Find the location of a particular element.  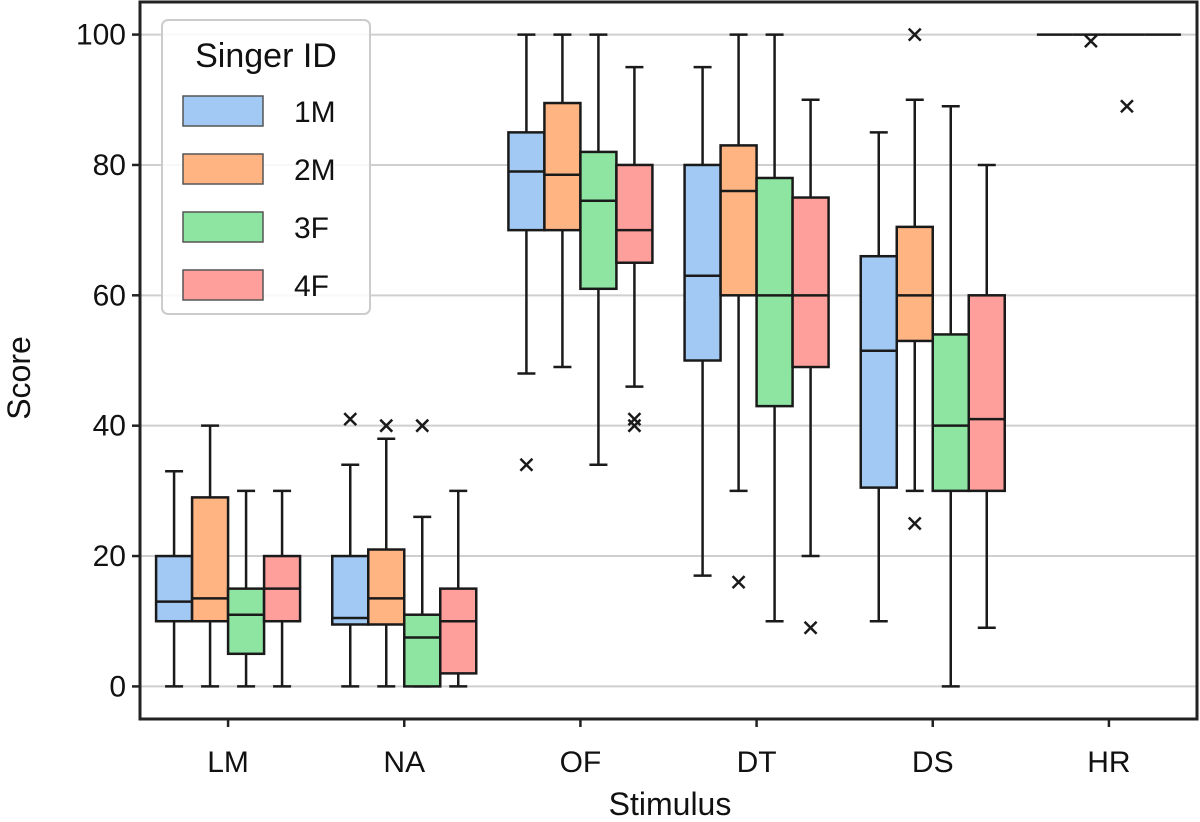

x-tick-label: HR is located at coordinates (1108, 762).